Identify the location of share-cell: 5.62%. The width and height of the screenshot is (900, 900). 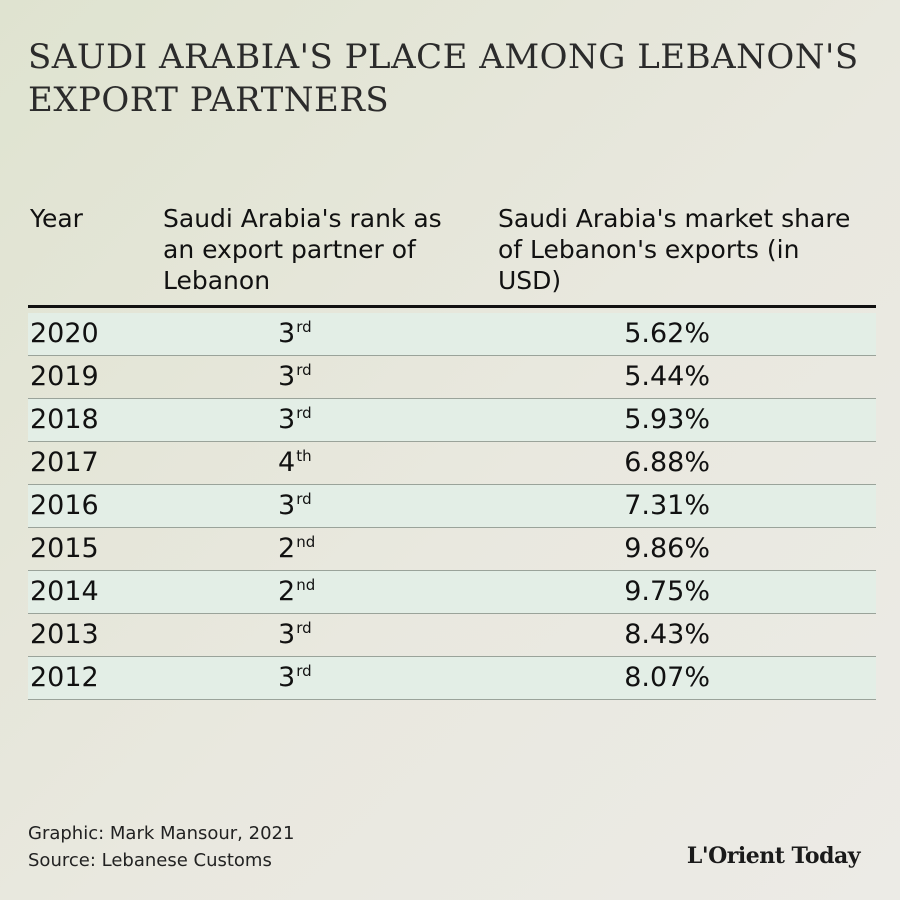
(667, 333).